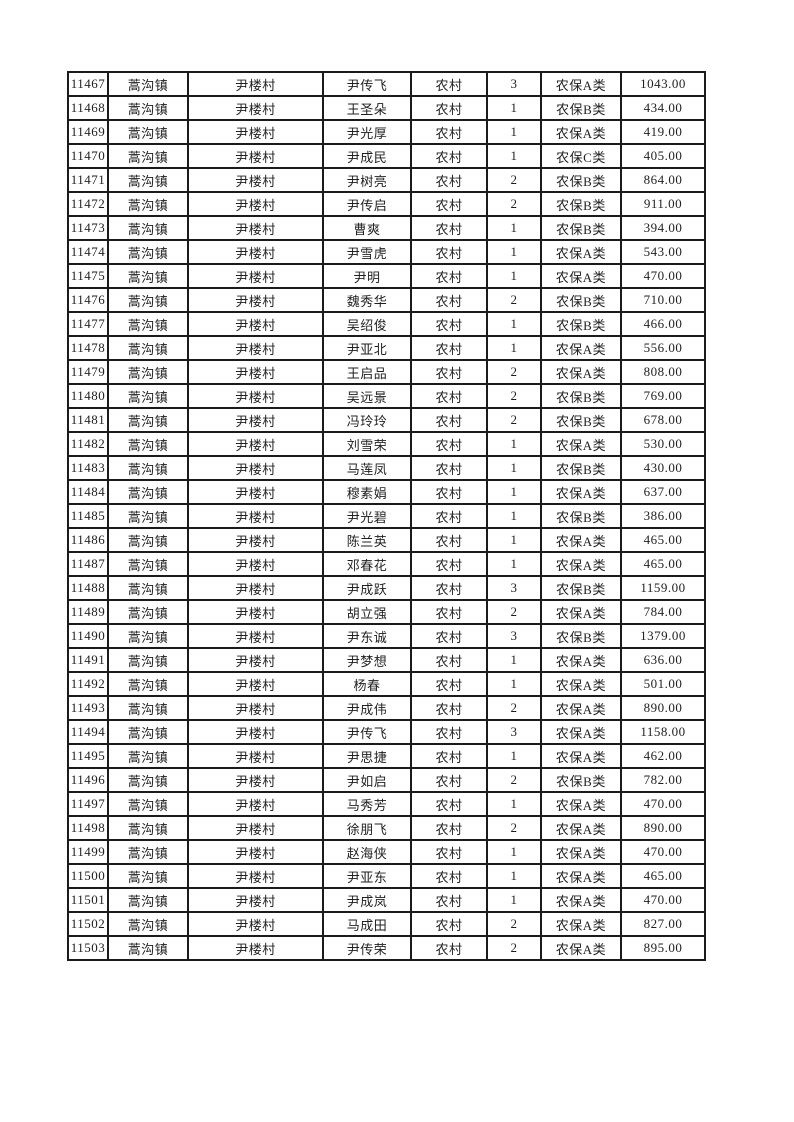 This screenshot has height=1122, width=794. Describe the element at coordinates (367, 540) in the screenshot. I see `table-cell: 陈兰英` at that location.